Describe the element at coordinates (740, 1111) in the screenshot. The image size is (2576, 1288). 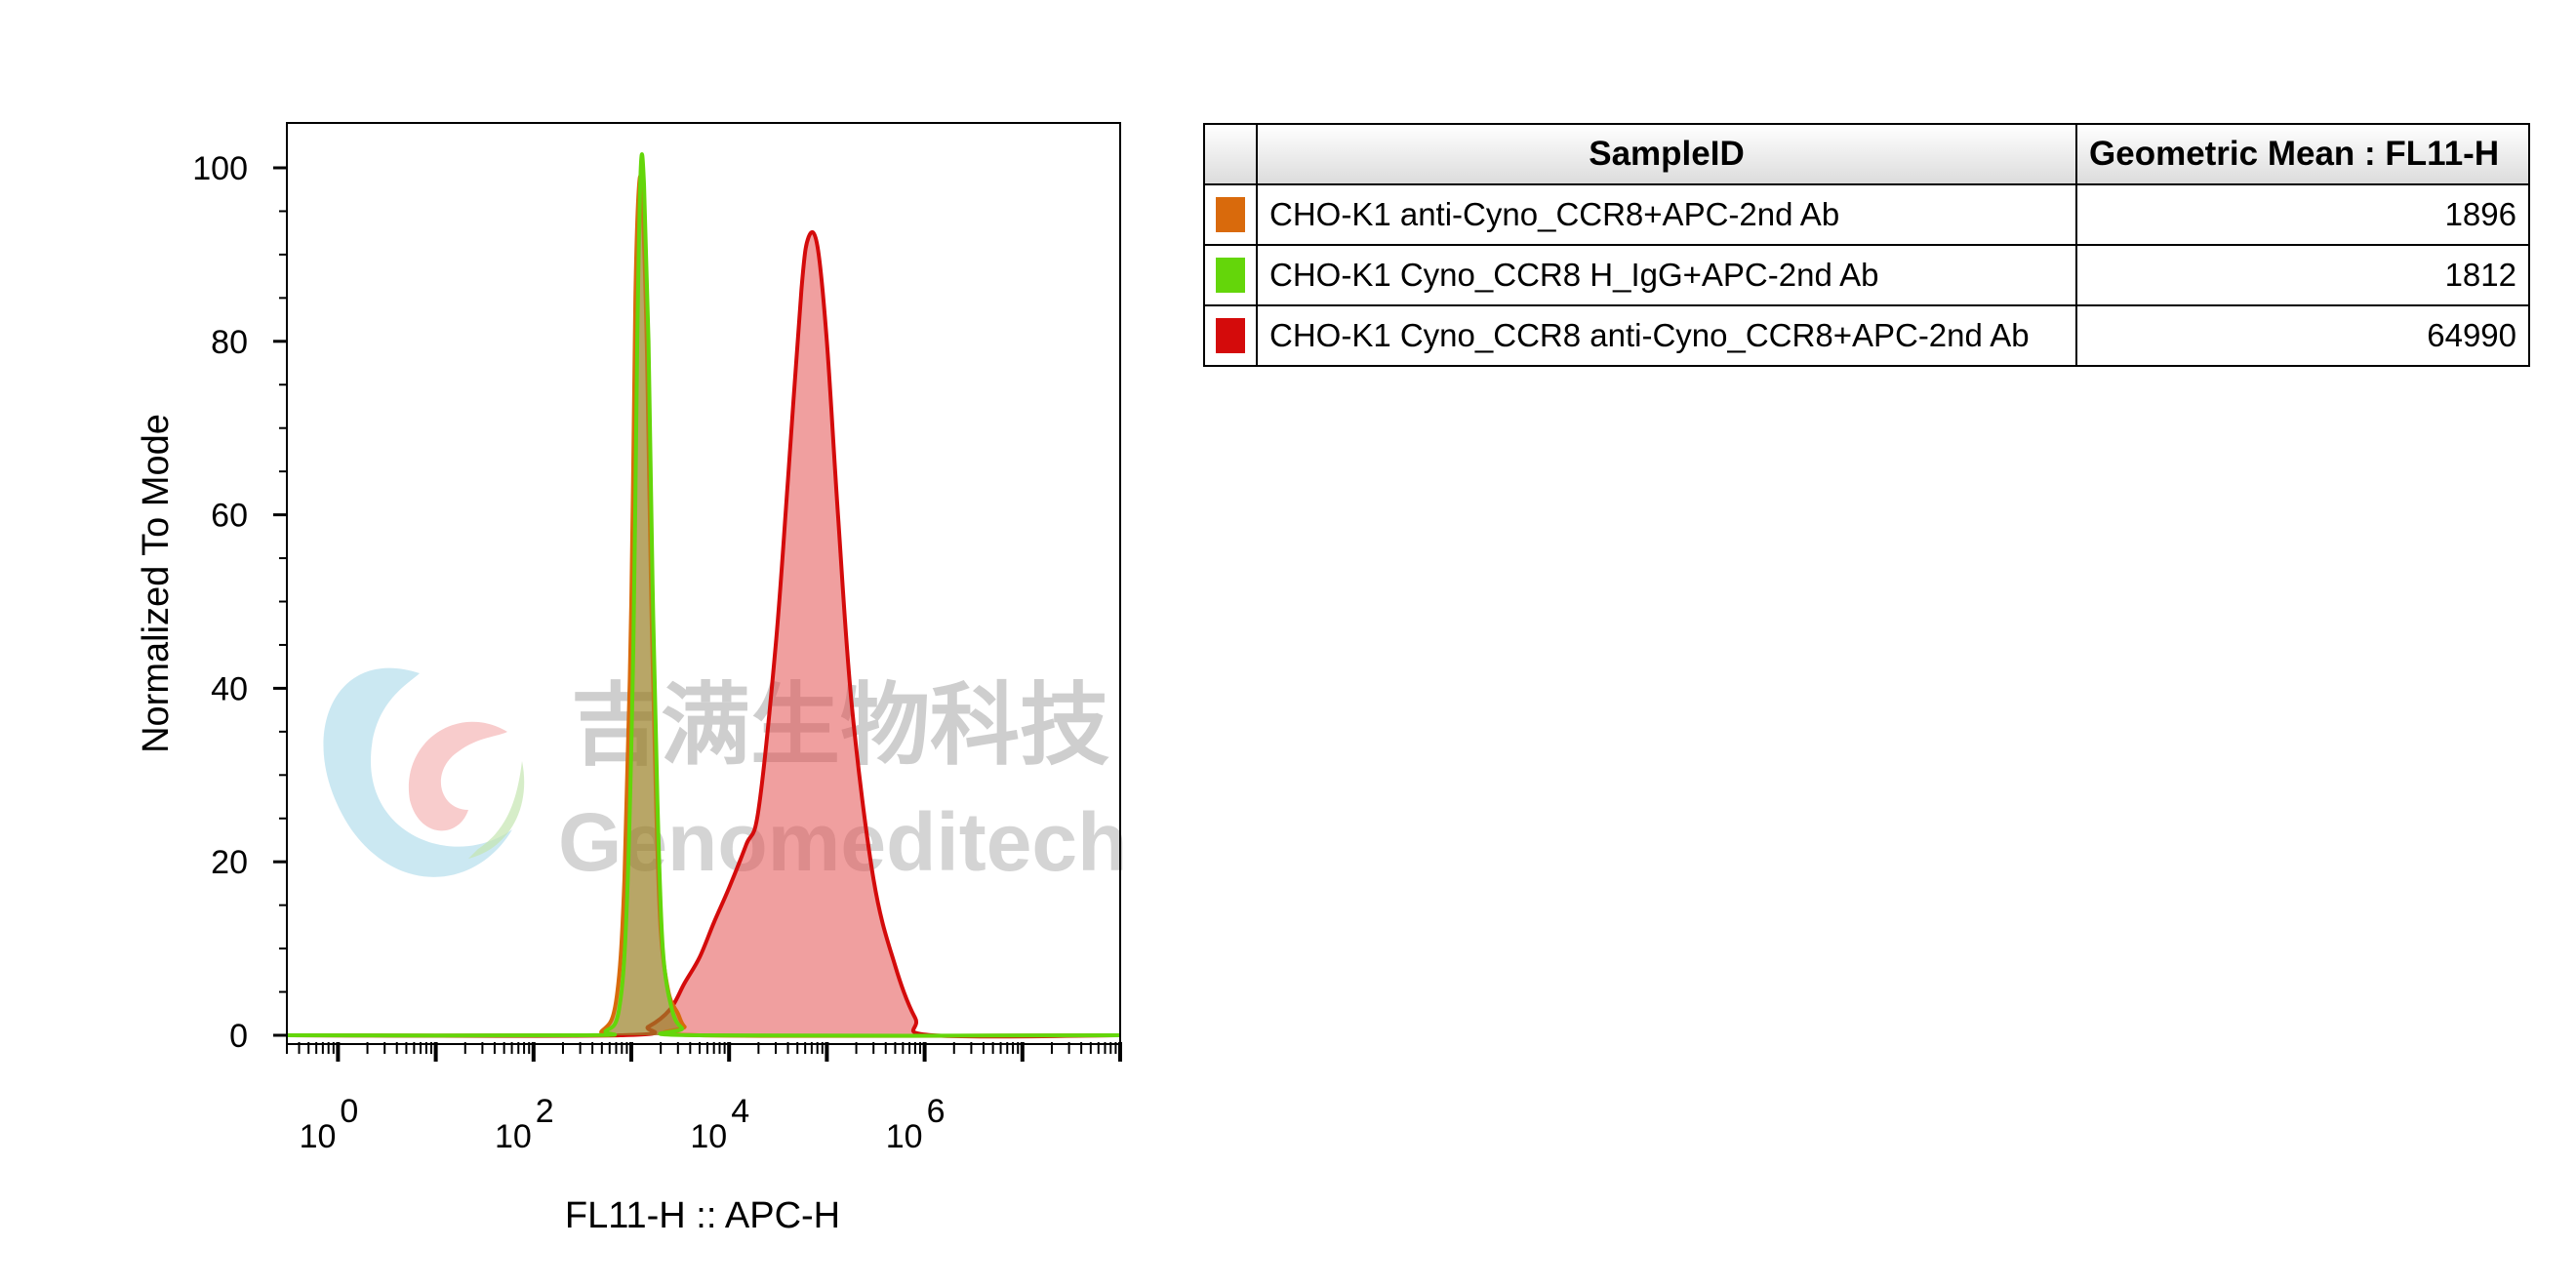
I see `x-tick-exponent: 4` at that location.